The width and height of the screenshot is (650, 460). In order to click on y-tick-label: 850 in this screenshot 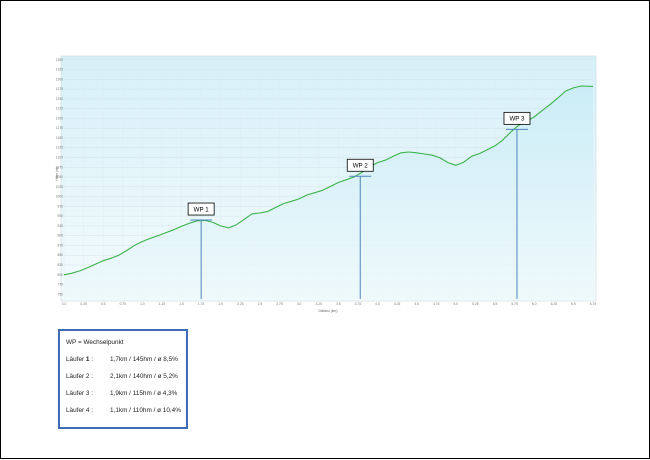, I will do `click(60, 255)`.